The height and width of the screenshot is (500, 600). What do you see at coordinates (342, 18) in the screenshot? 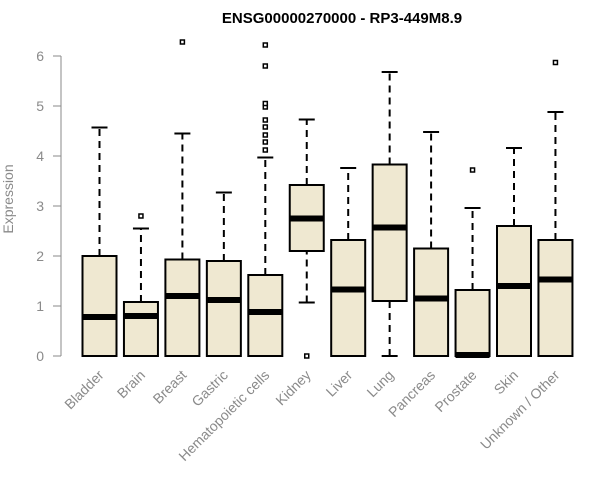
I see `chart-title: ENSG00000270000 - RP3-449M8.9` at bounding box center [342, 18].